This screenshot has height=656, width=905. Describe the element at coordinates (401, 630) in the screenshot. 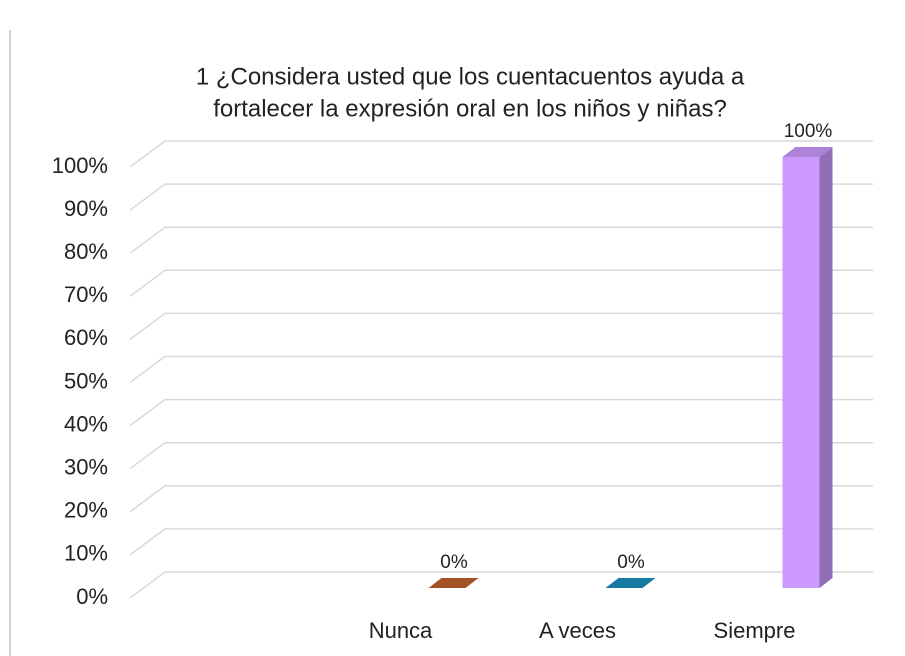

I see `x-tick-label: Nunca` at that location.